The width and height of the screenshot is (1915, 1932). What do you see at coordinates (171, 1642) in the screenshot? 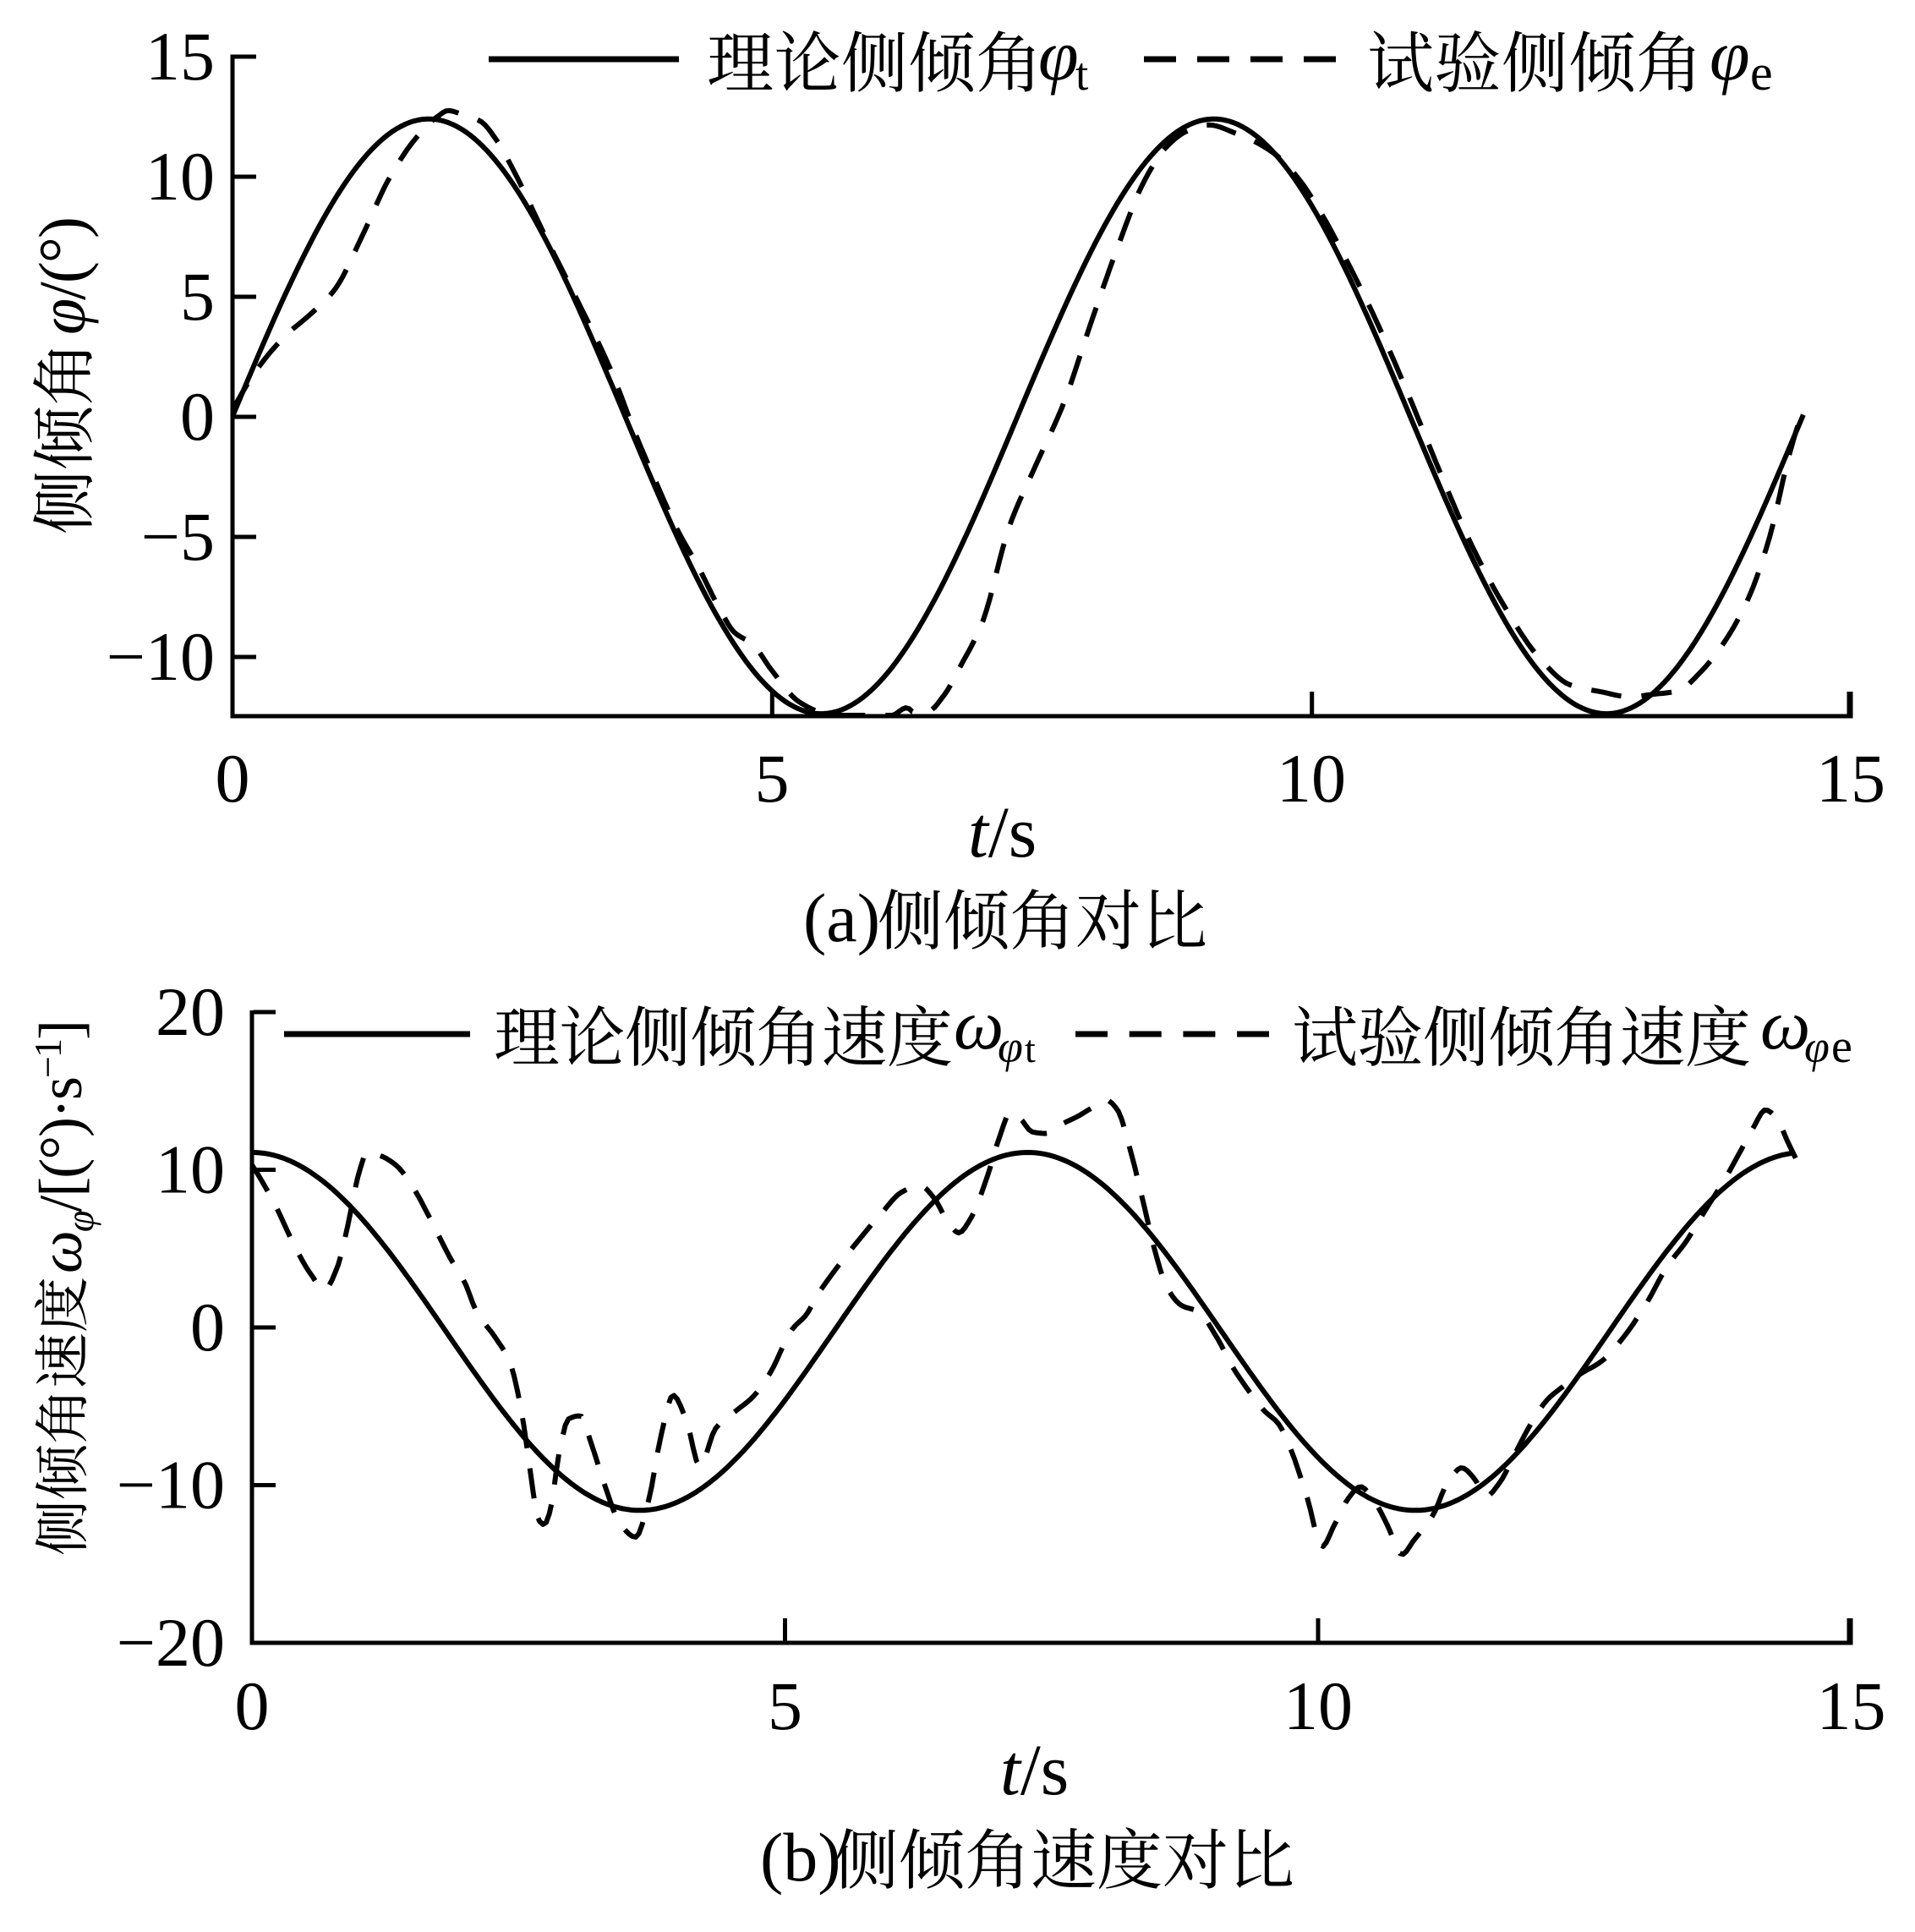
I see `svg-text: −20` at bounding box center [171, 1642].